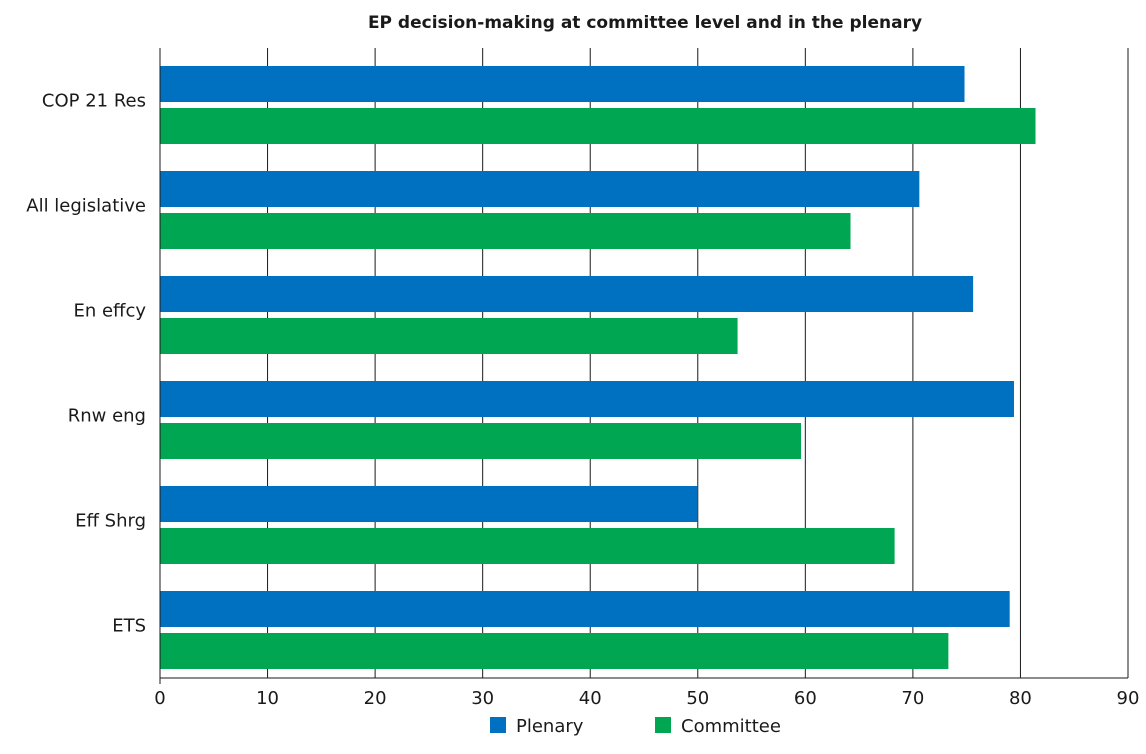 This screenshot has height=754, width=1146. What do you see at coordinates (805, 698) in the screenshot?
I see `x-tick-label: 60` at bounding box center [805, 698].